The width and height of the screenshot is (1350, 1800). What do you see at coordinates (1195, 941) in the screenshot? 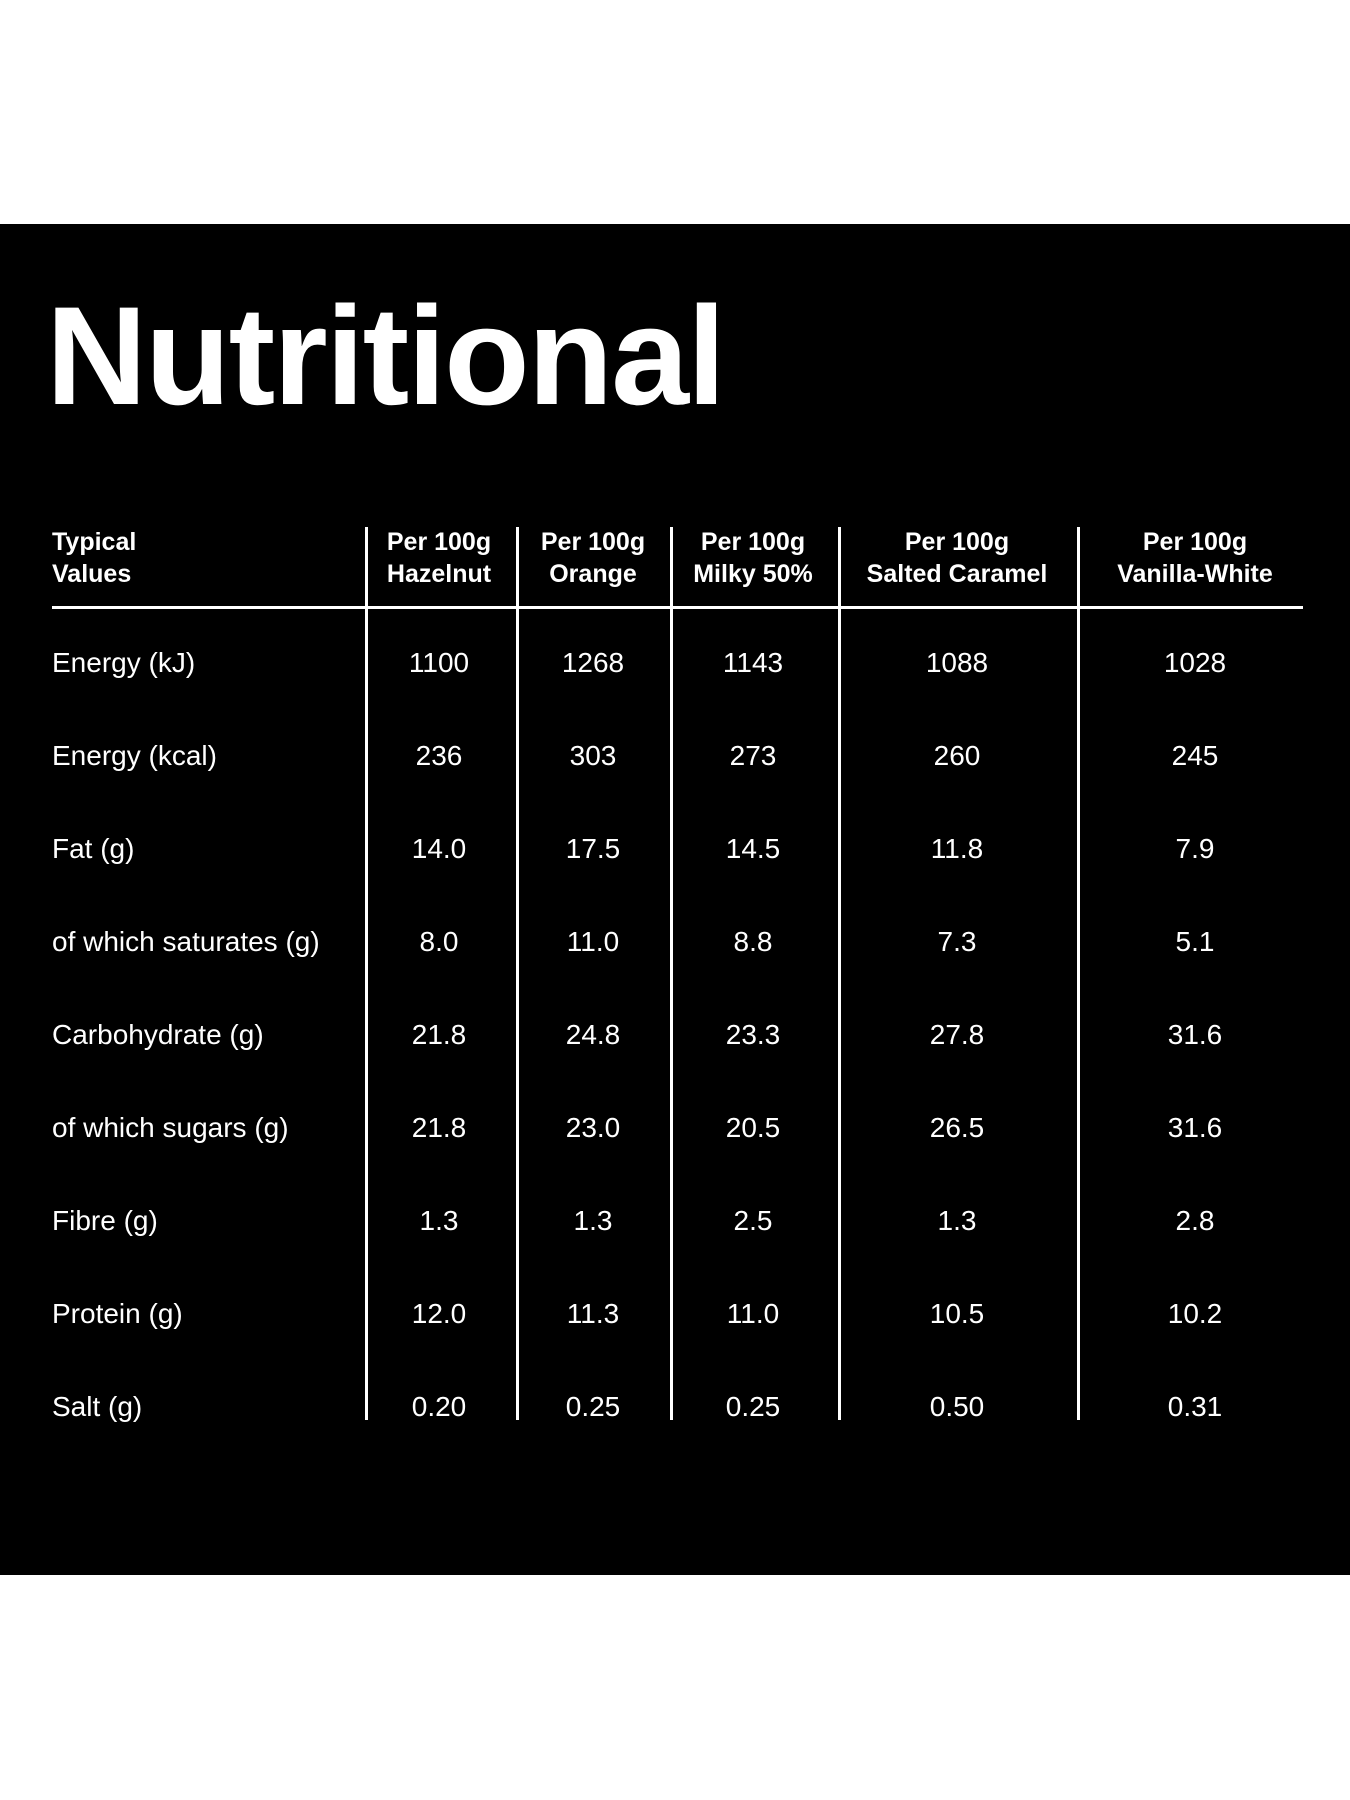
I see `table-cell: 5.1` at bounding box center [1195, 941].